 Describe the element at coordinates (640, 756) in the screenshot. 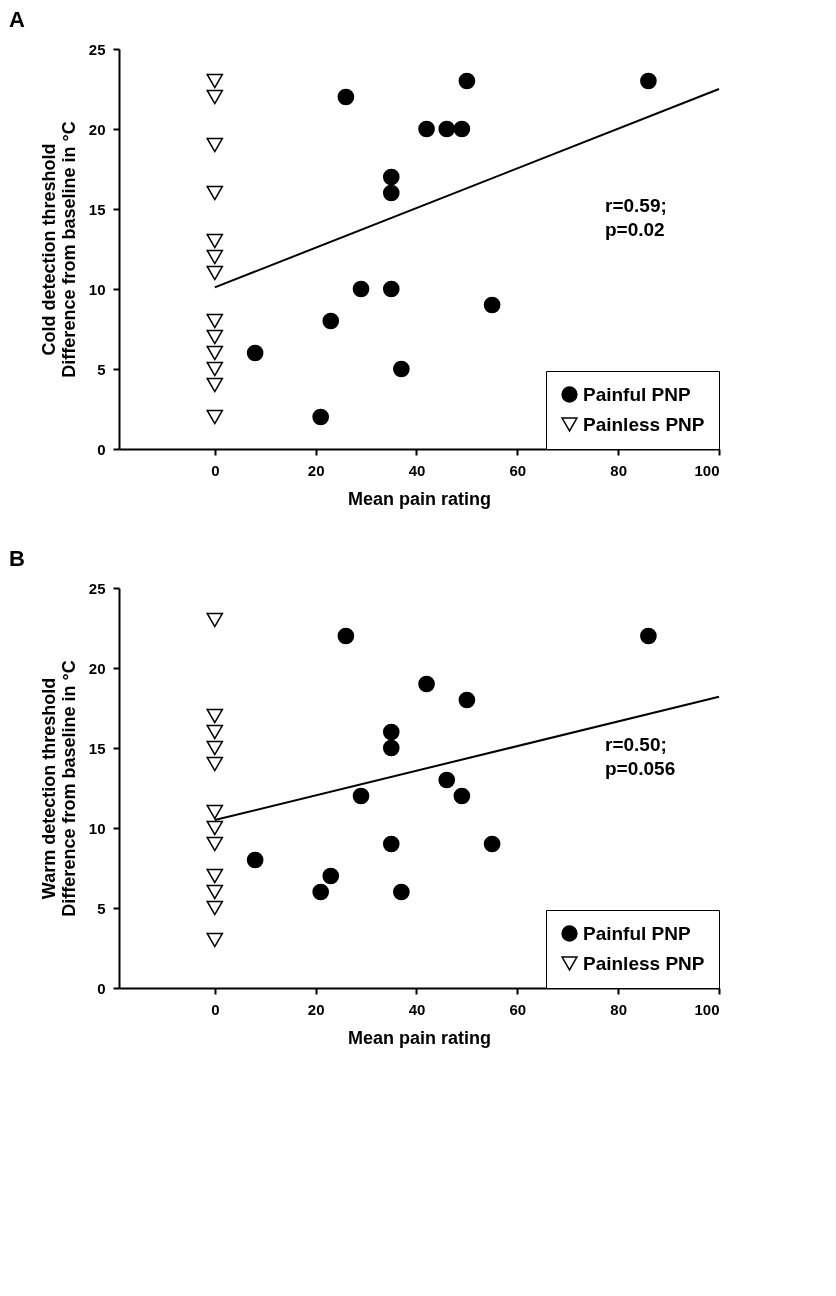

I see `annotation: r=0.50; p=0.056` at that location.